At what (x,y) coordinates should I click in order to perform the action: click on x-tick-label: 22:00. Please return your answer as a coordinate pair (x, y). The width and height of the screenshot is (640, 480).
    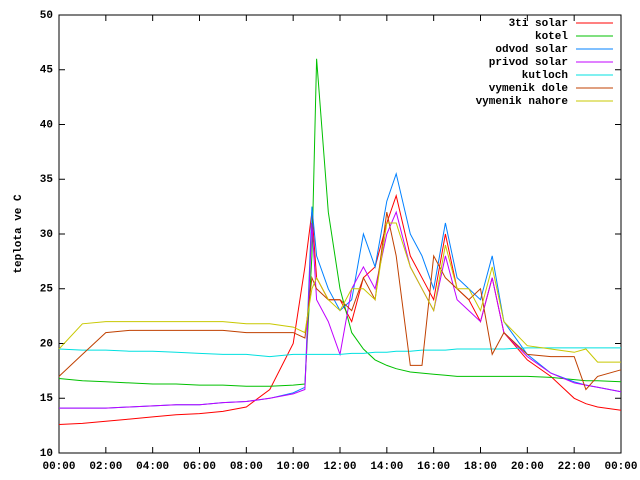
    Looking at the image, I should click on (574, 467).